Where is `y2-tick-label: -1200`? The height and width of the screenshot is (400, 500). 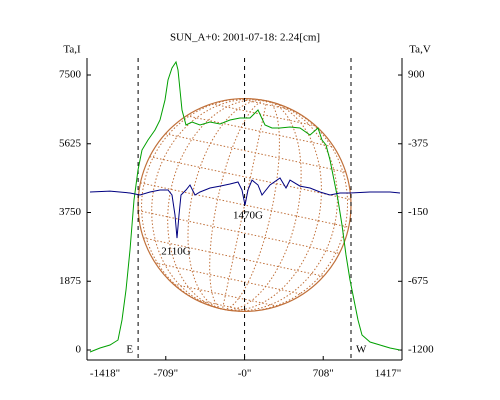 y2-tick-label: -1200 is located at coordinates (421, 350).